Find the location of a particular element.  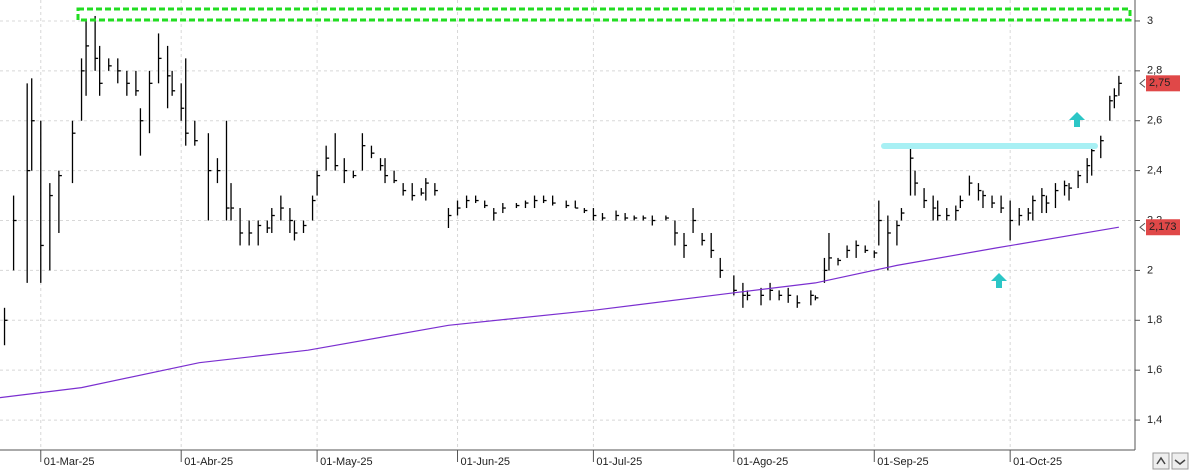

highlight-box is located at coordinates (604, 14).